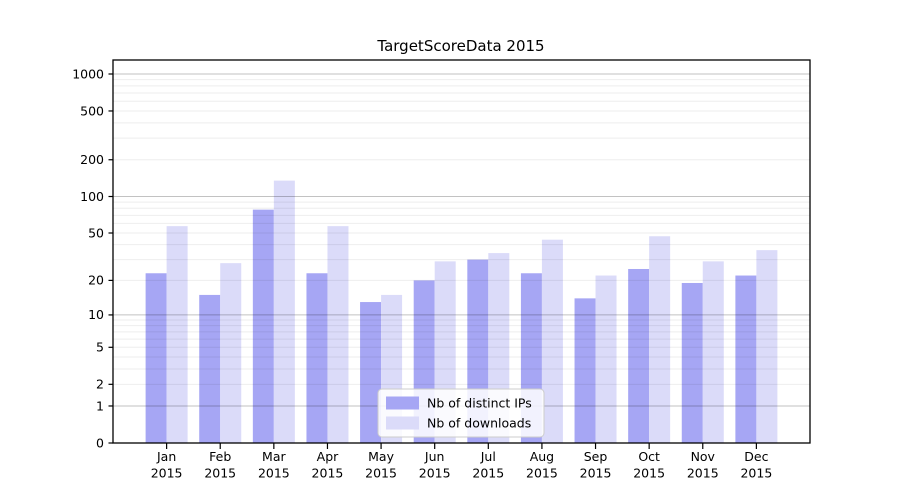 Image resolution: width=900 pixels, height=500 pixels. Describe the element at coordinates (746, 359) in the screenshot. I see `bar-distinct-ips-dec` at that location.